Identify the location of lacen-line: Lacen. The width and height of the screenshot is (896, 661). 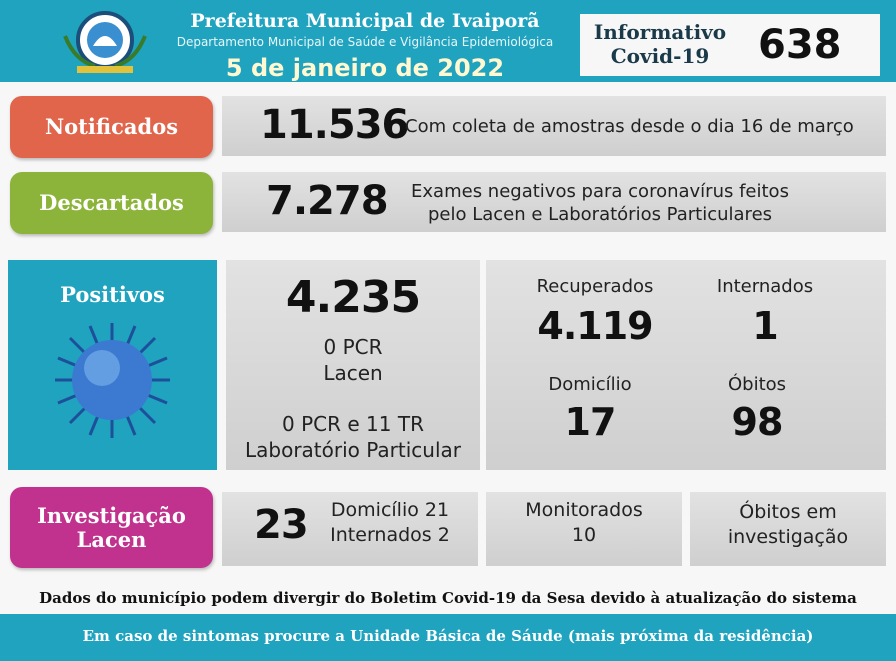
(353, 373).